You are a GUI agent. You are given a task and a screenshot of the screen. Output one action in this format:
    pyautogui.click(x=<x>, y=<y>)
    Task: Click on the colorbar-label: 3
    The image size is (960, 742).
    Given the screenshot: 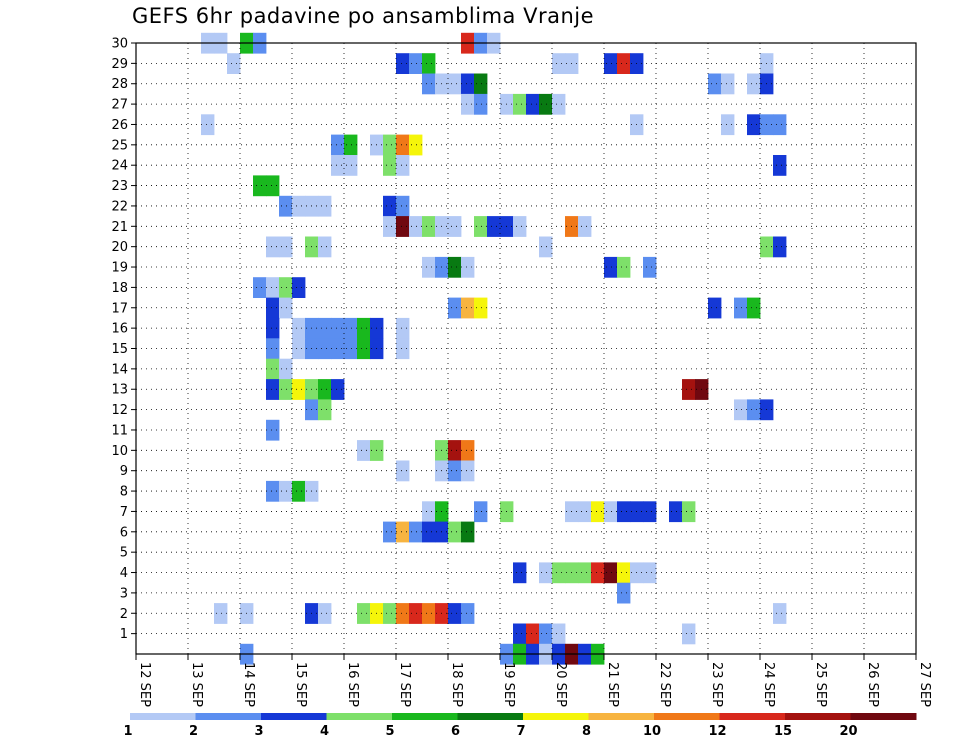 What is the action you would take?
    pyautogui.click(x=258, y=731)
    